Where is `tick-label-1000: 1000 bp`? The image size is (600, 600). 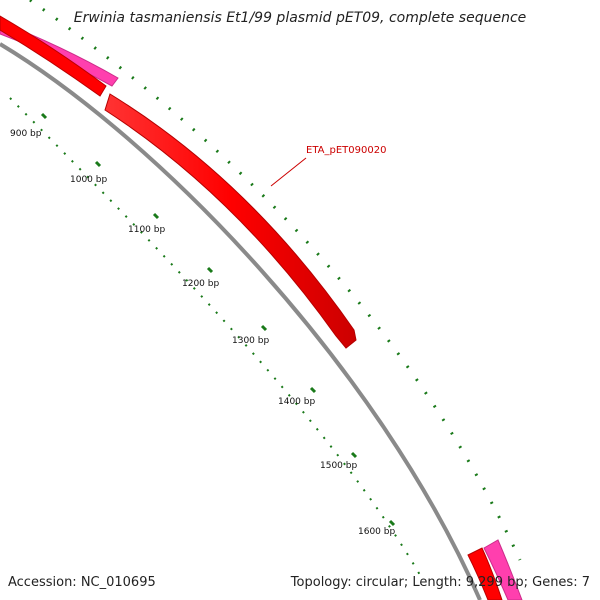 tick-label-1000: 1000 bp is located at coordinates (88, 180).